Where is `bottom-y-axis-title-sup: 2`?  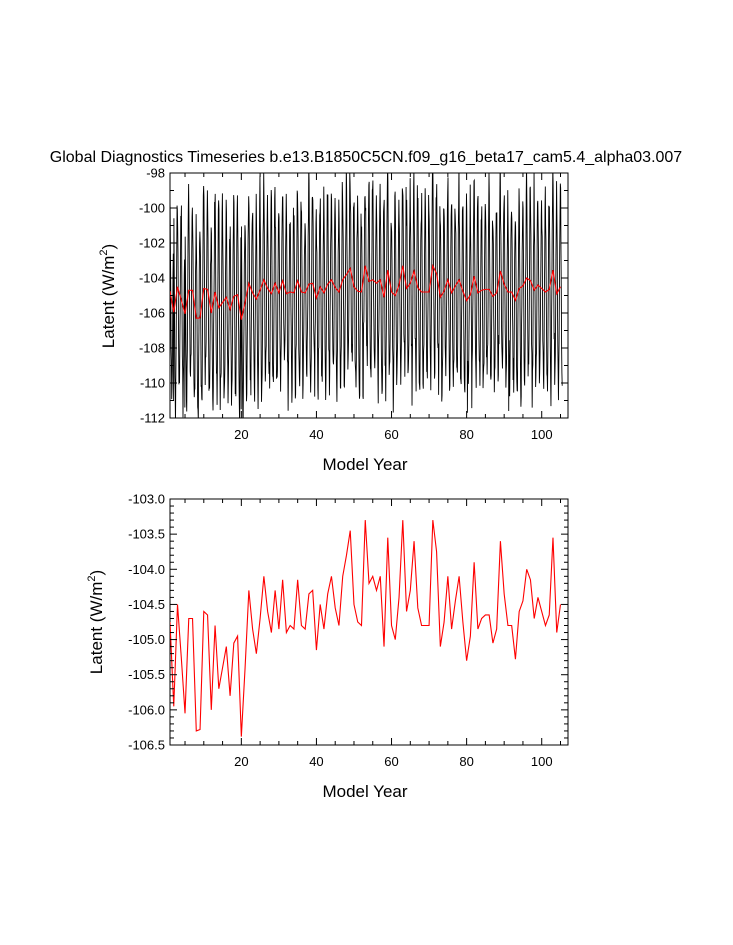
bottom-y-axis-title-sup: 2 is located at coordinates (92, 578).